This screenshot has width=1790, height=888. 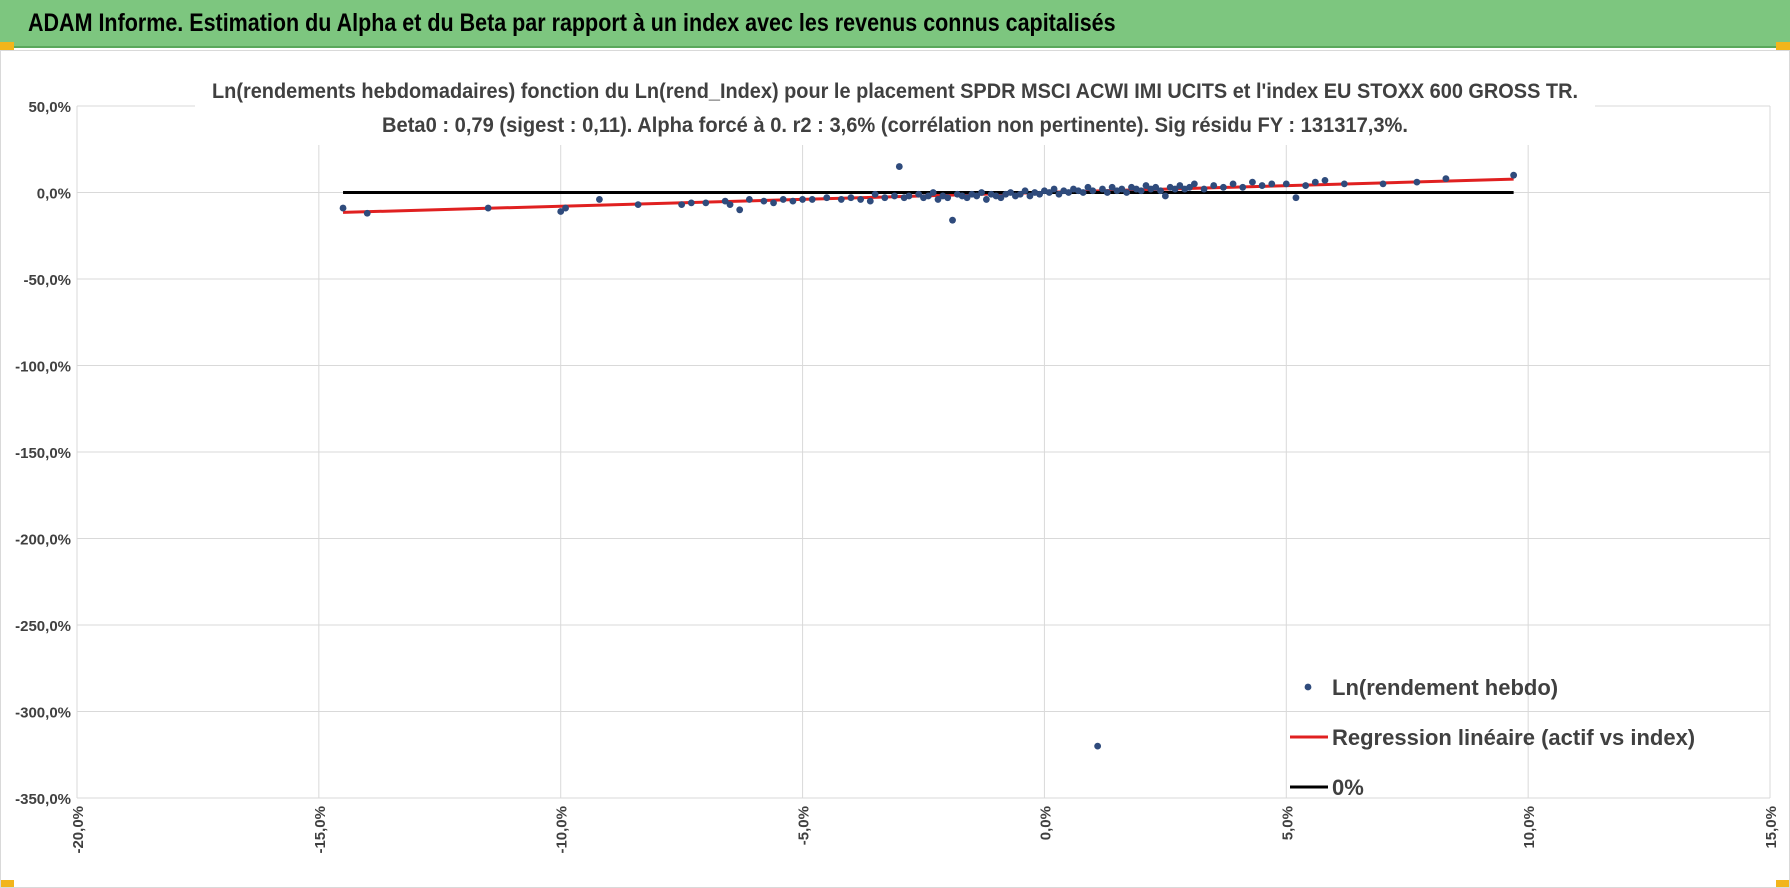 What do you see at coordinates (320, 830) in the screenshot?
I see `x-tick-label: -15,0%` at bounding box center [320, 830].